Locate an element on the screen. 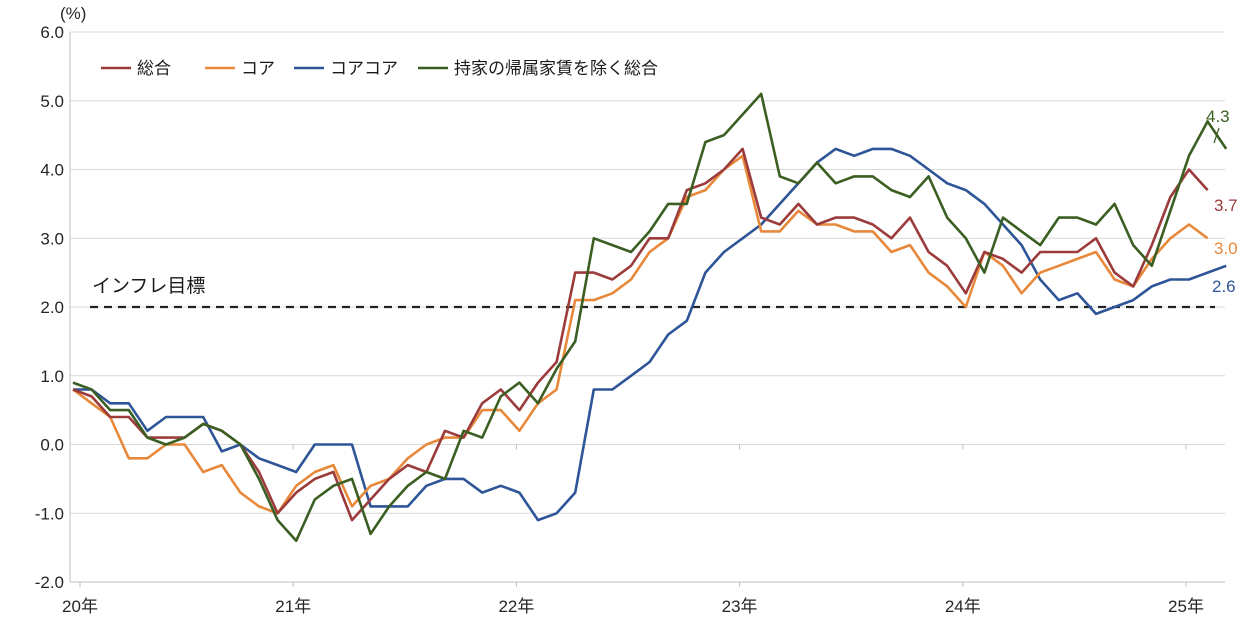  y-tick-label: 4.0 is located at coordinates (52, 170).